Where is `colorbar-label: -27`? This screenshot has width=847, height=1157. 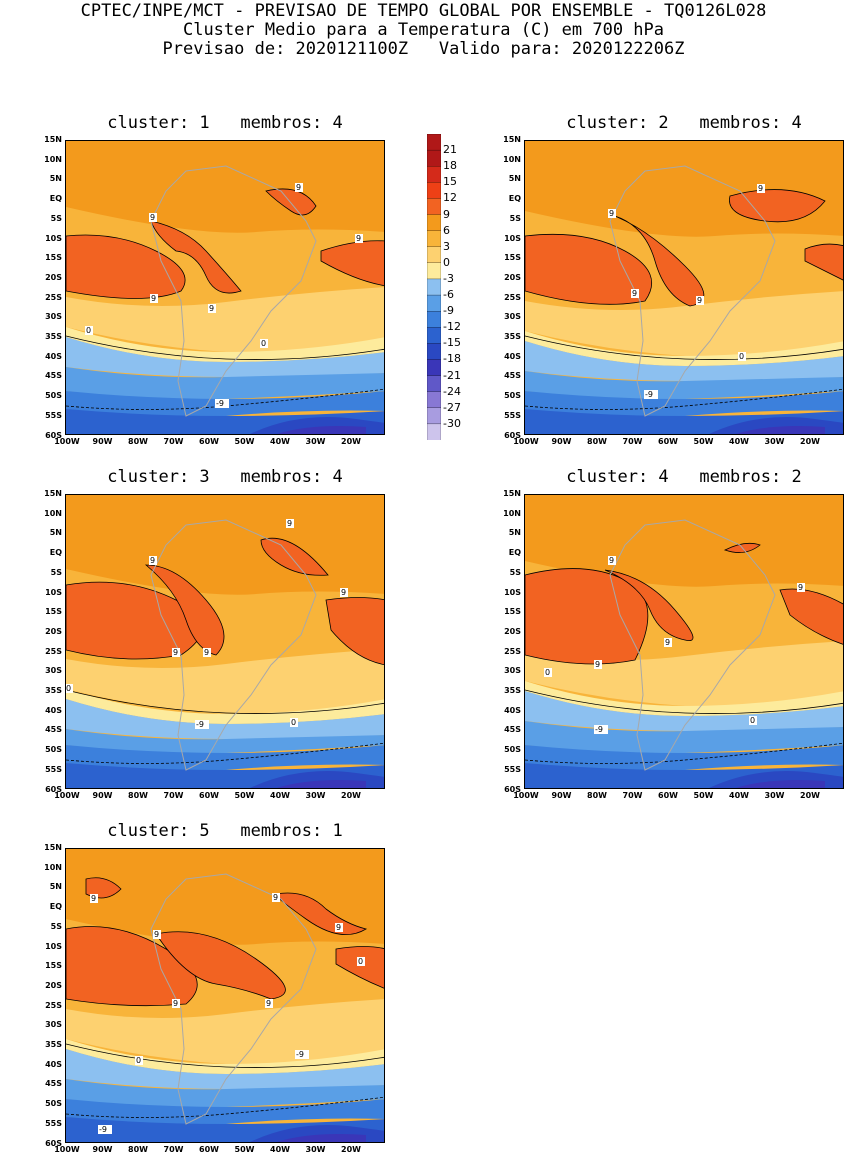 colorbar-label: -27 is located at coordinates (452, 407).